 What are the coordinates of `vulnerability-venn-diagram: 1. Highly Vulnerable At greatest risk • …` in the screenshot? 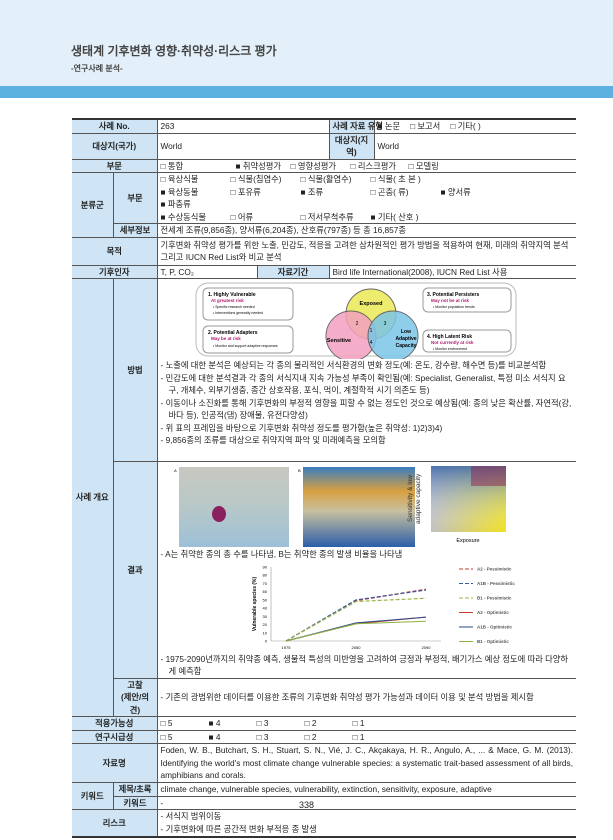 It's located at (355, 320).